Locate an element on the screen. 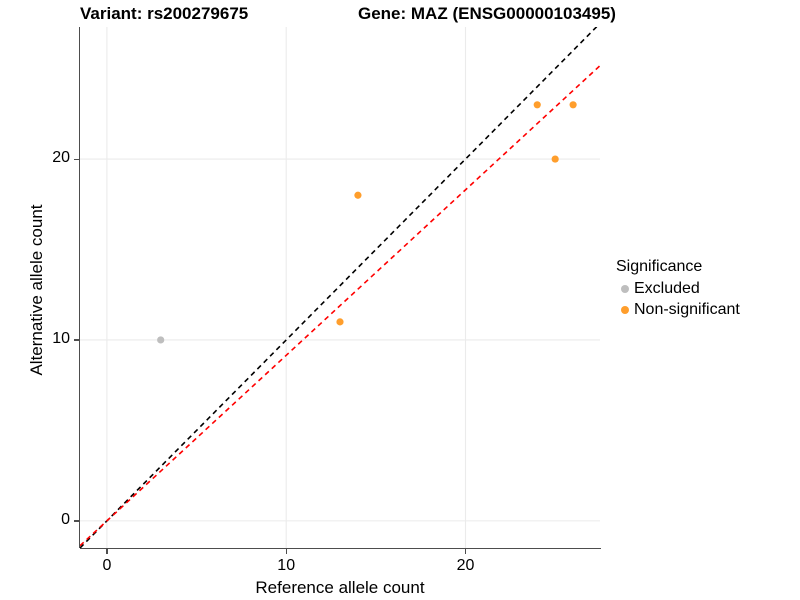 The image size is (800, 600). legend-items: Excluded Non-significant is located at coordinates (678, 299).